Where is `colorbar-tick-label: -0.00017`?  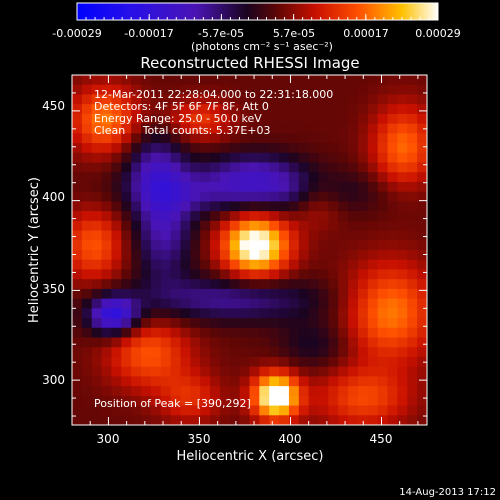
colorbar-tick-label: -0.00017 is located at coordinates (148, 33).